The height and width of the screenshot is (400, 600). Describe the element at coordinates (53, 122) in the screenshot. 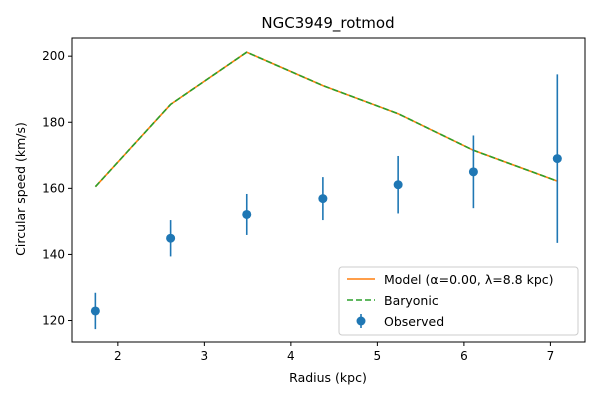

I see `y-tick-label: 180` at that location.